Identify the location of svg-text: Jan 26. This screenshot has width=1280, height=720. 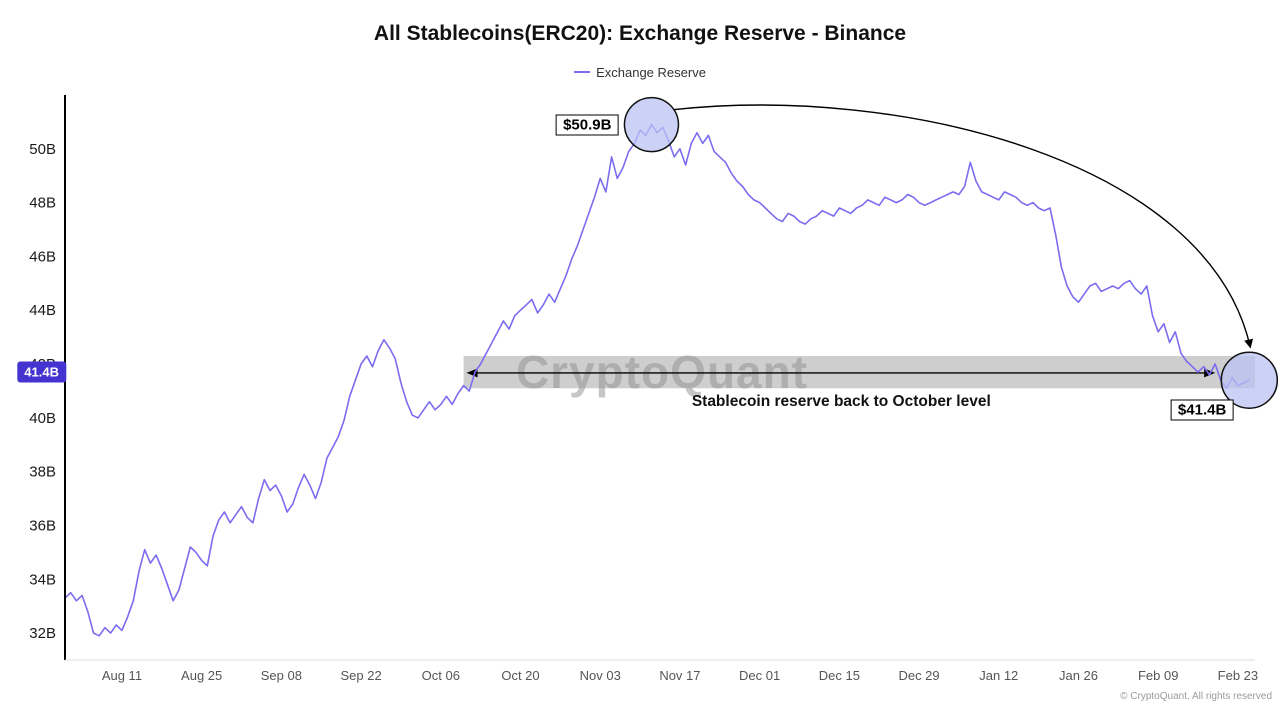
(1078, 675).